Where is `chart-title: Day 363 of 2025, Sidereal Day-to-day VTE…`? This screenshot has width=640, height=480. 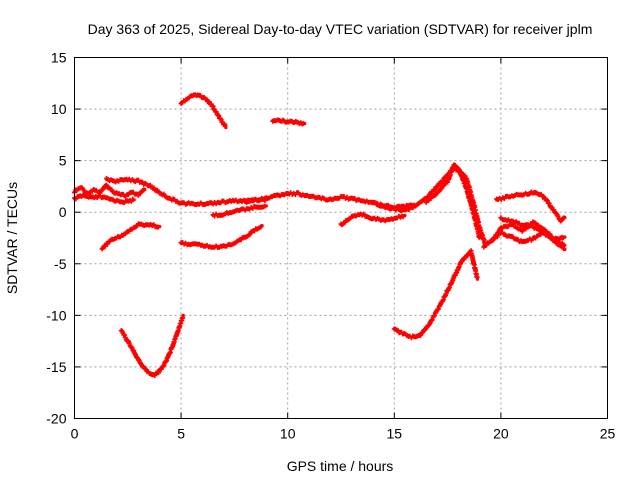
chart-title: Day 363 of 2025, Sidereal Day-to-day VTE… is located at coordinates (340, 29).